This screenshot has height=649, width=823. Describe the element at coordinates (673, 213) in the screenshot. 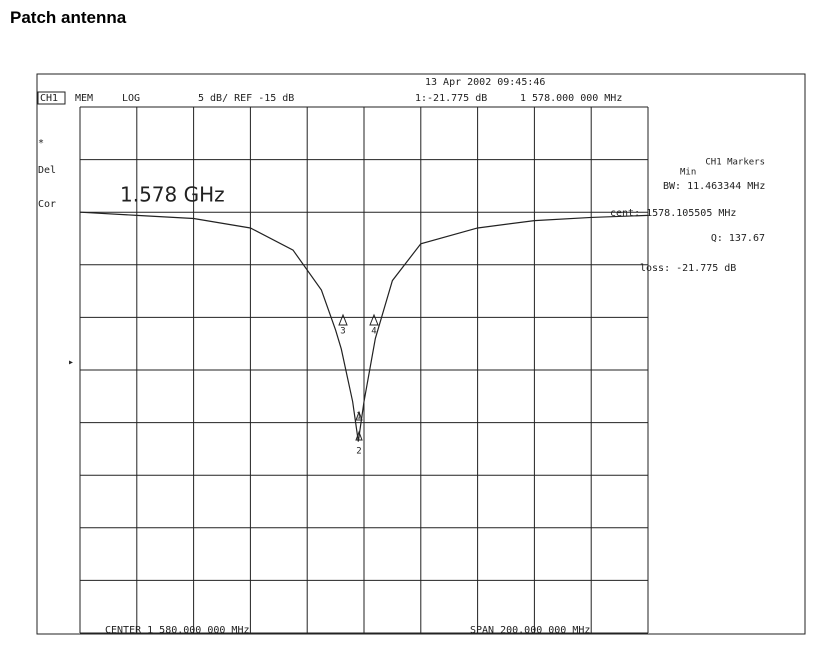

I see `markers-panel: cent: 1578.105505 MHz` at that location.